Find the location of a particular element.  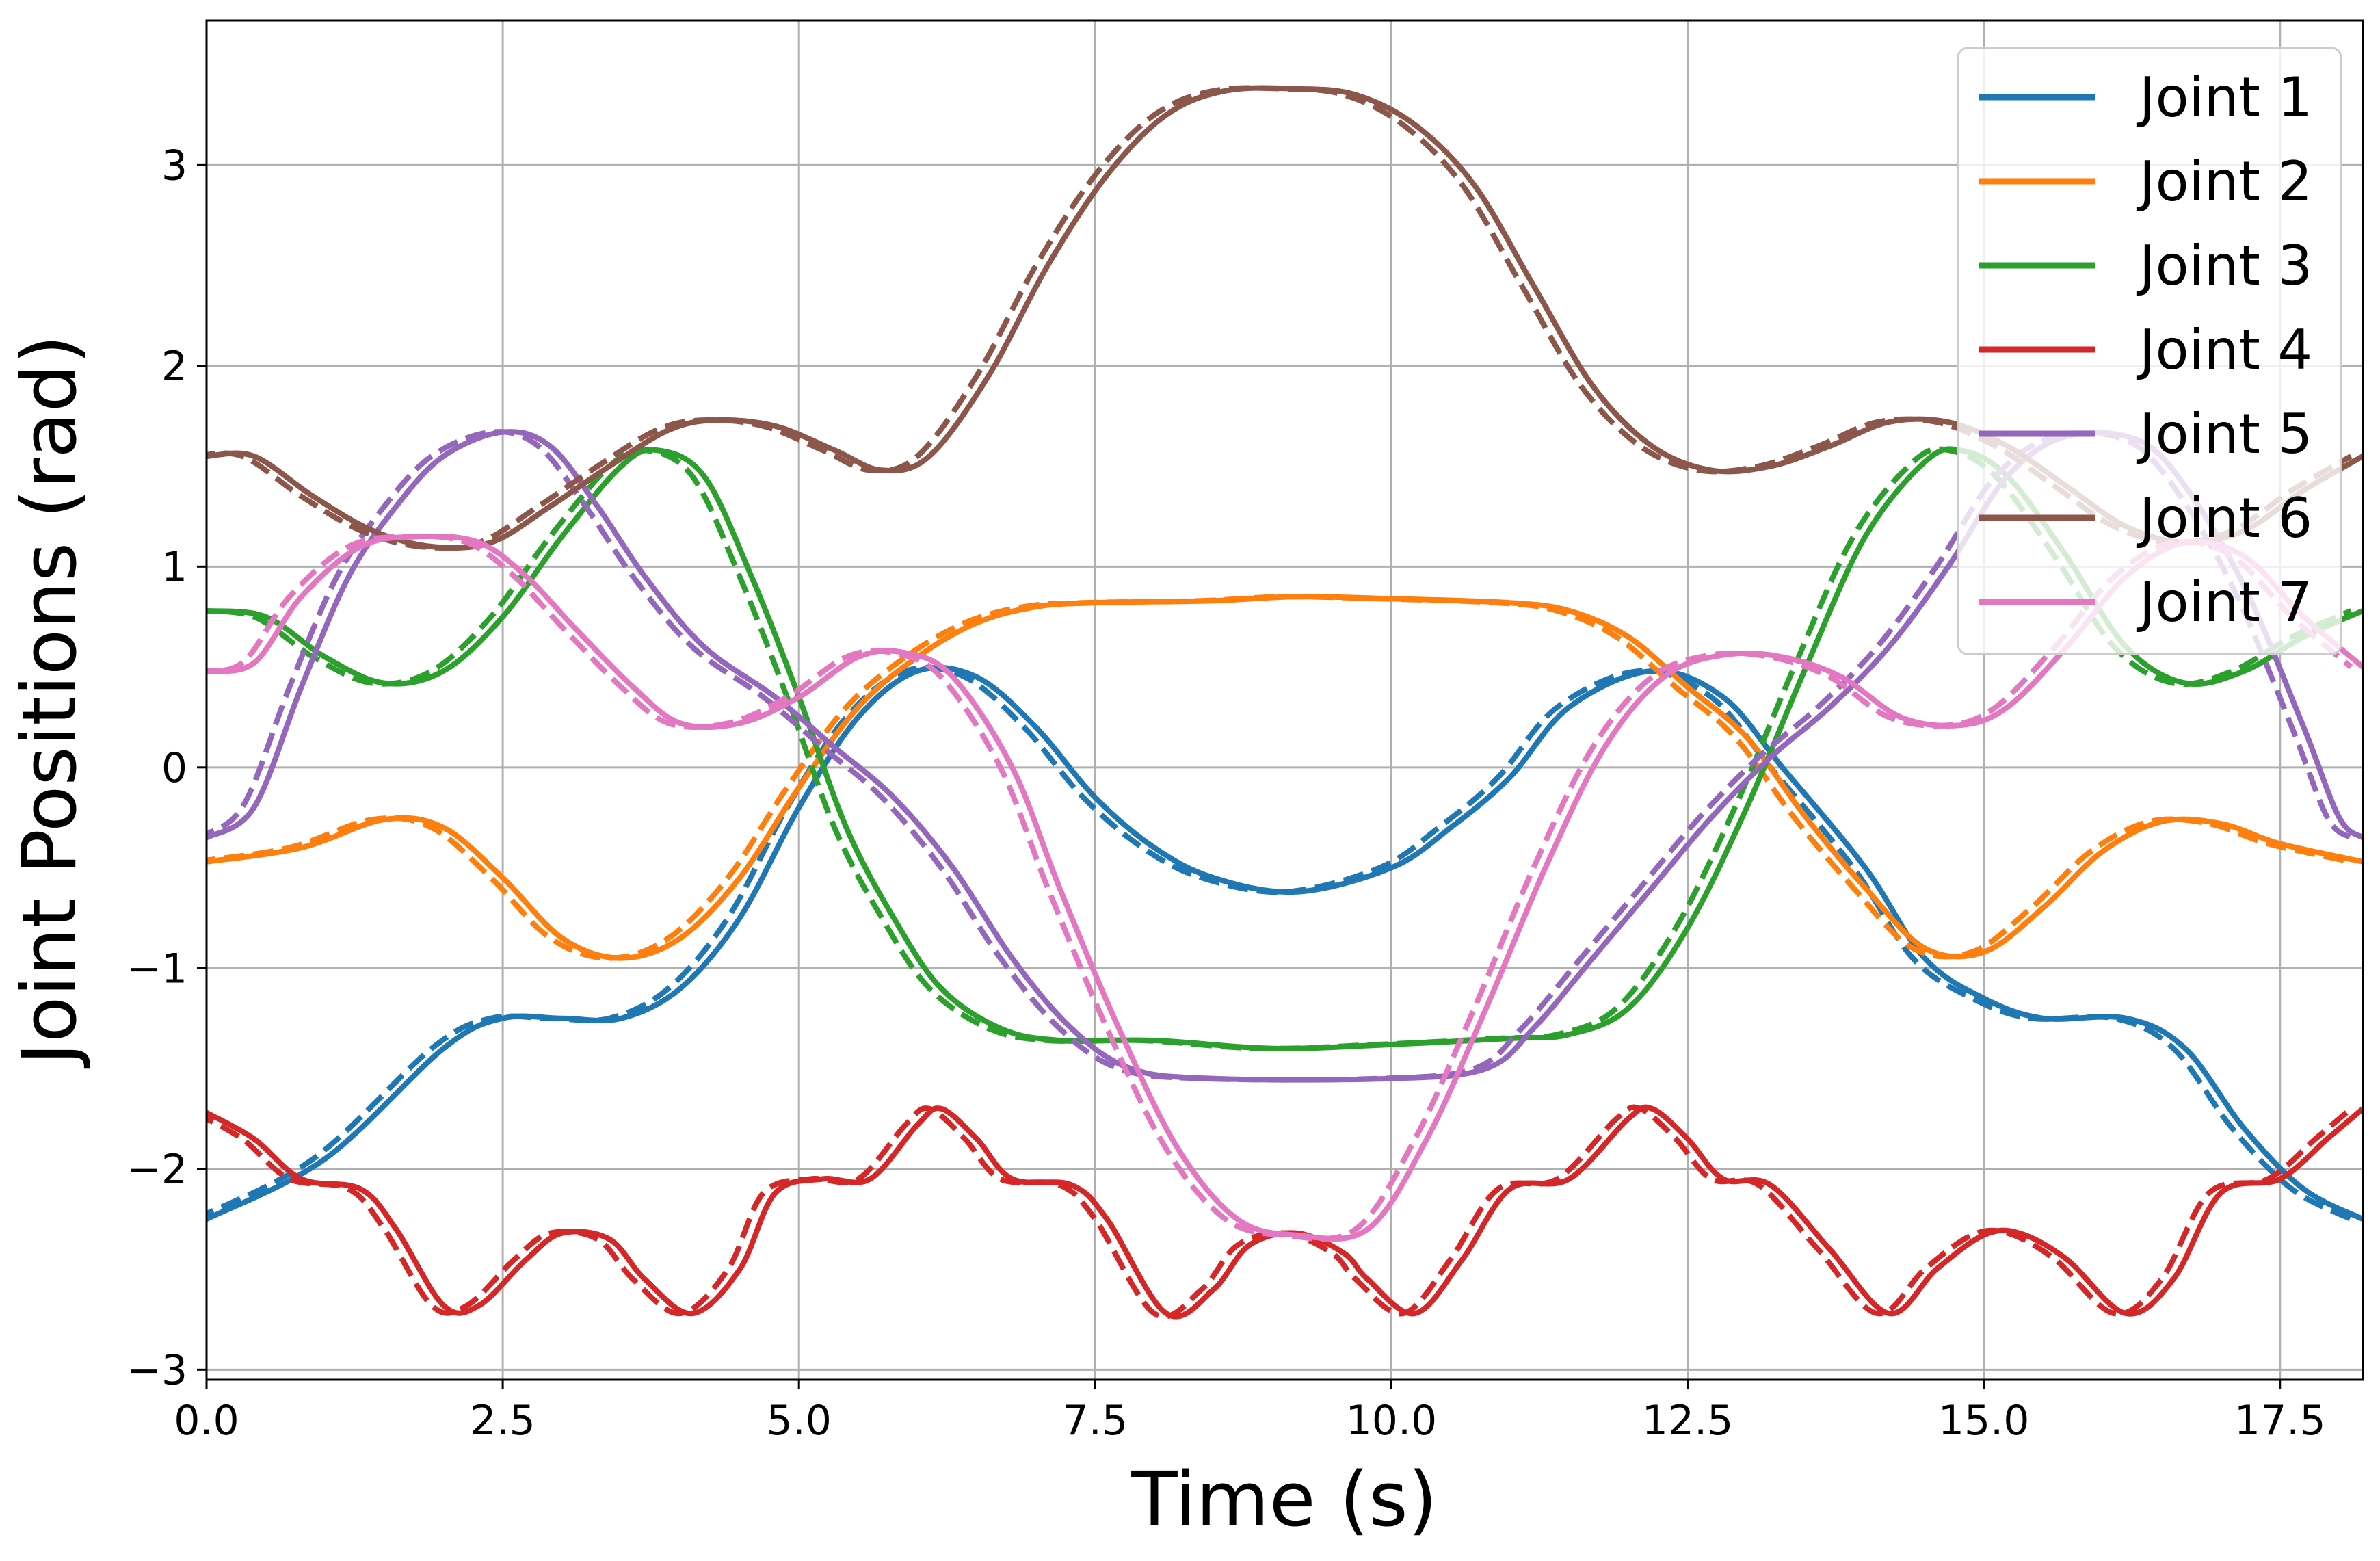

x-tick-label: 17.5 is located at coordinates (2280, 1421).